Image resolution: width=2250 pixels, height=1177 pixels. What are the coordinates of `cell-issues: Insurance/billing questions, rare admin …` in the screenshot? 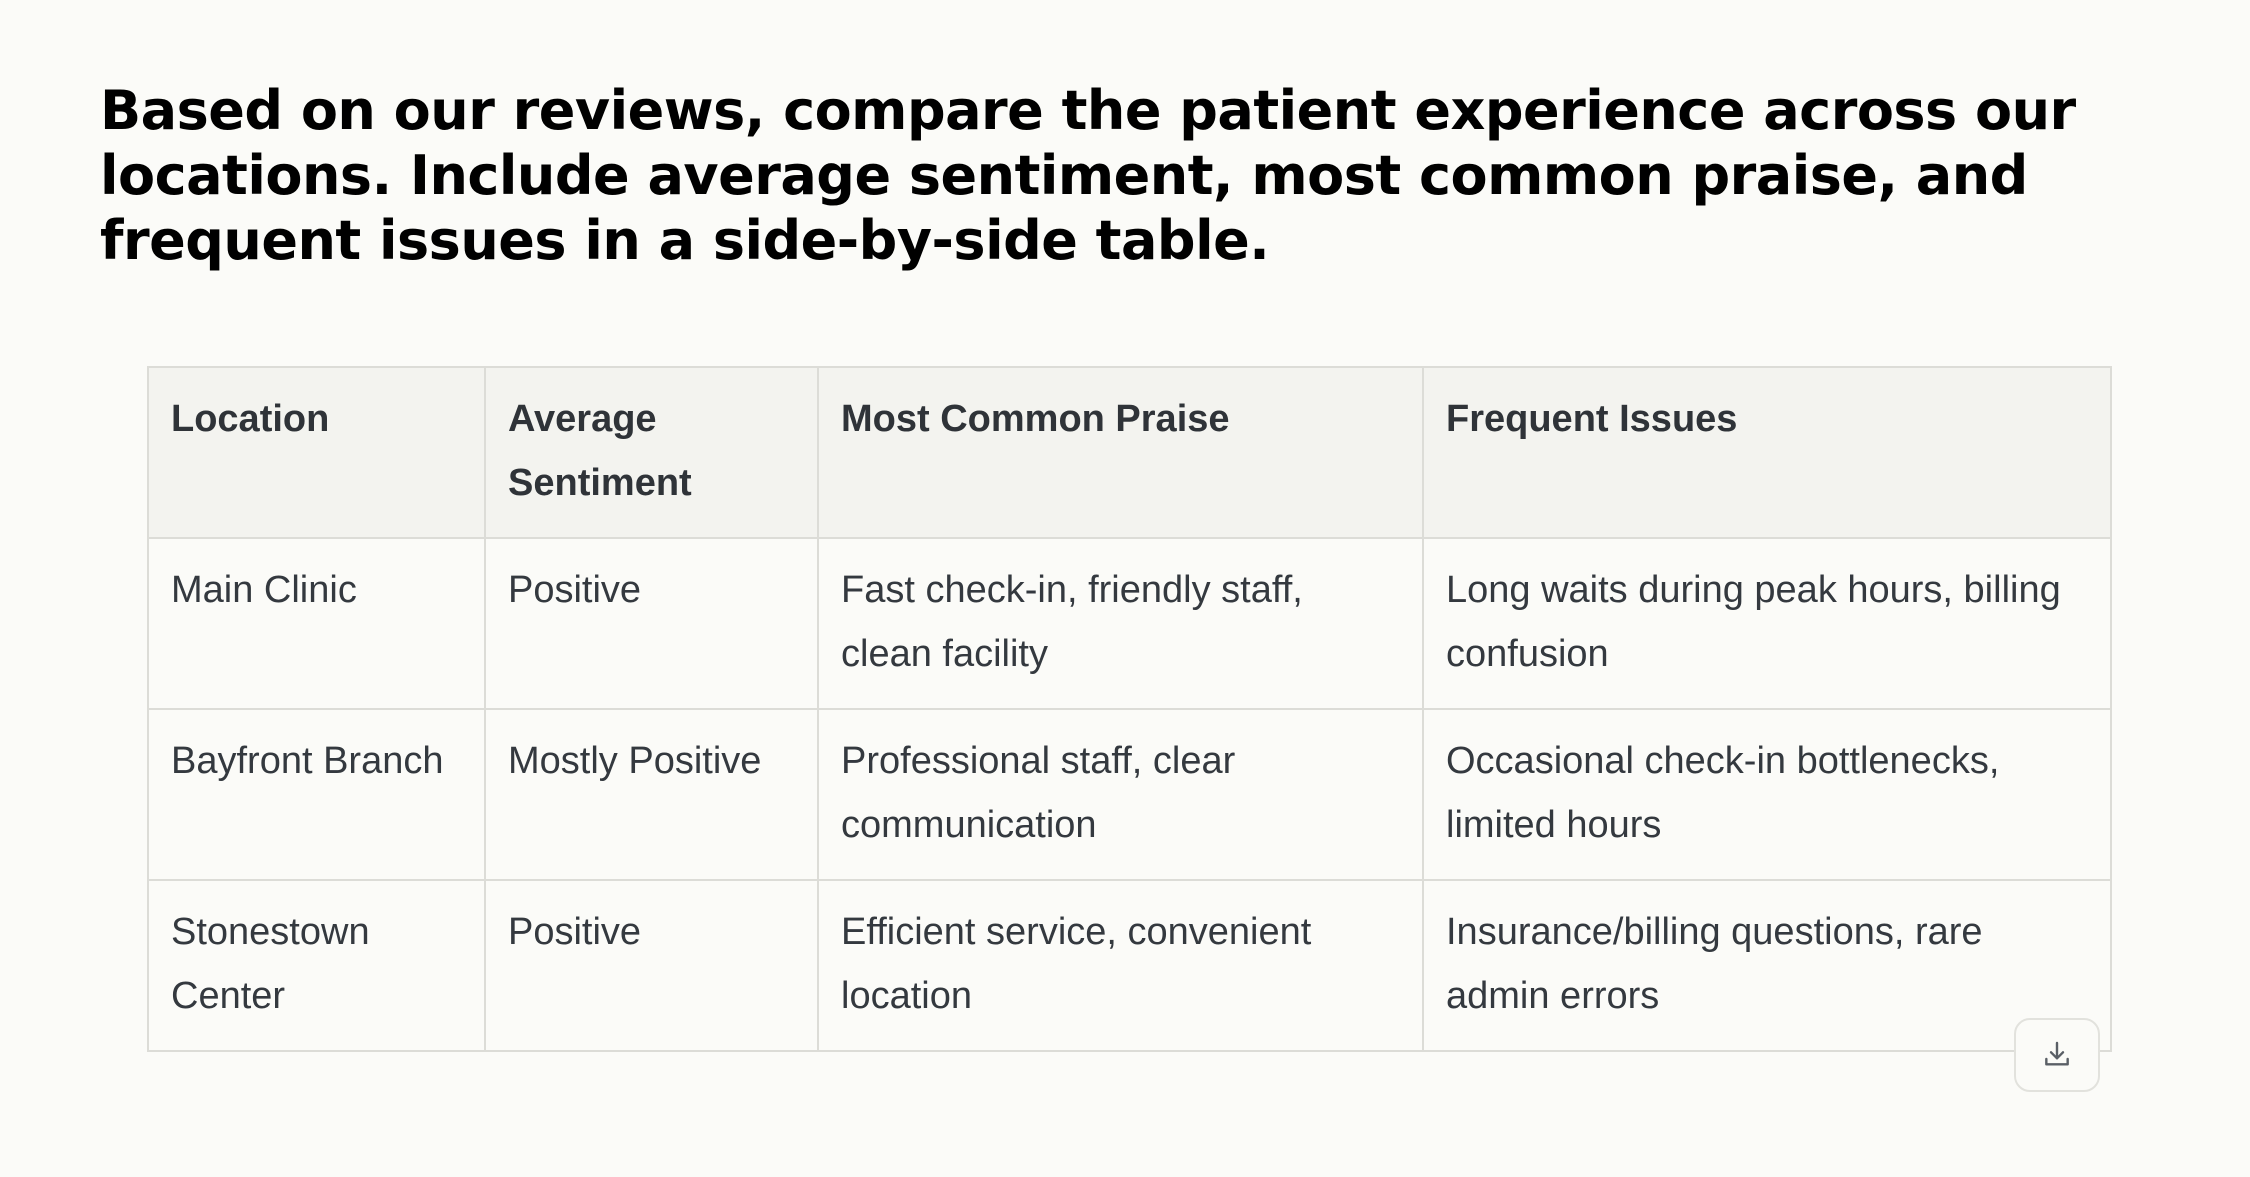 It's located at (1767, 965).